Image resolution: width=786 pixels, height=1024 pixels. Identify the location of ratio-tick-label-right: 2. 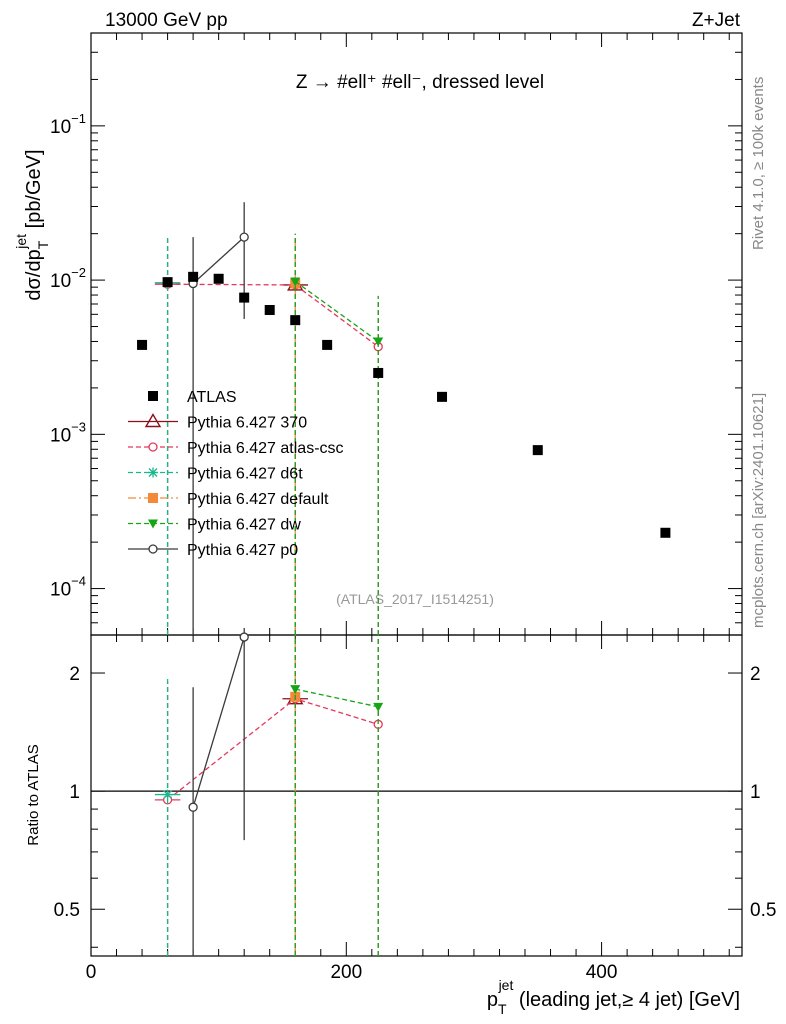
(755, 674).